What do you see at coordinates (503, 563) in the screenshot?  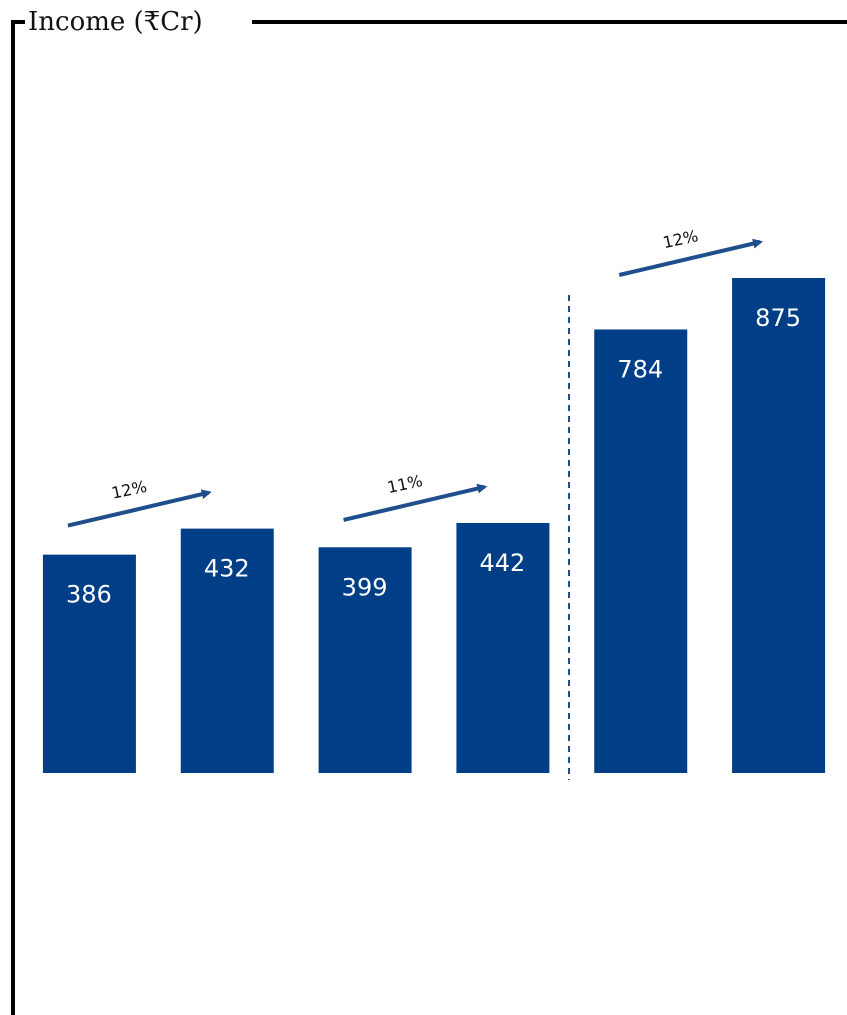 I see `value-label: 442` at bounding box center [503, 563].